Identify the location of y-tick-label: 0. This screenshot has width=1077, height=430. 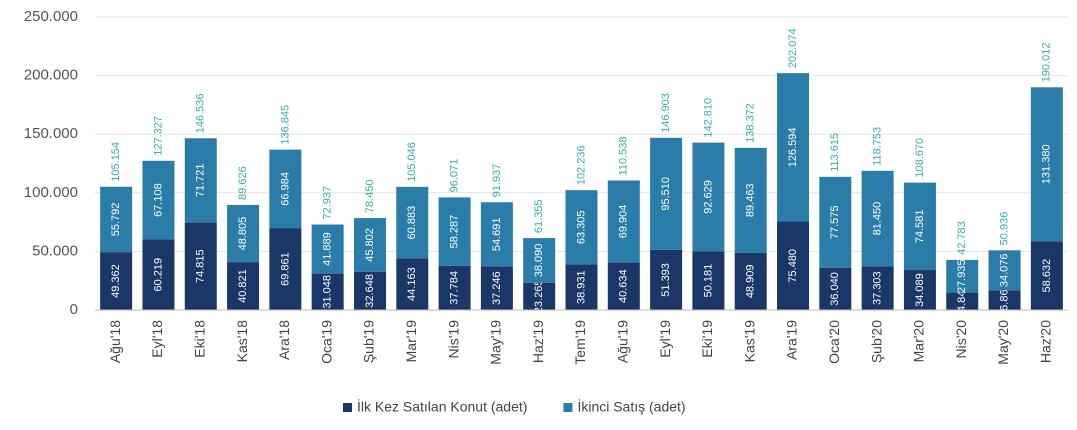
(74, 309).